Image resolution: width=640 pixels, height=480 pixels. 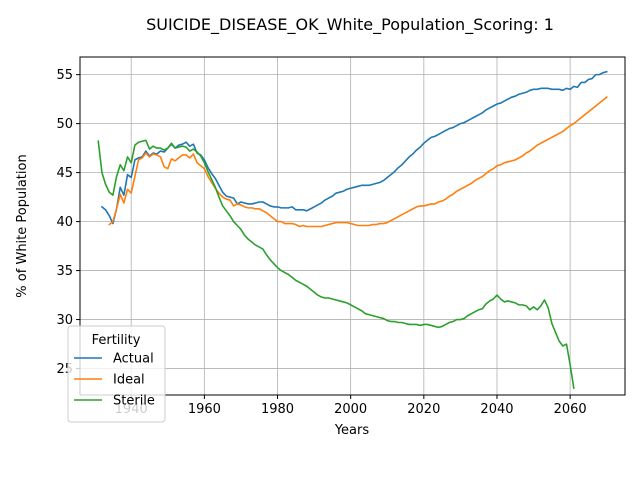 What do you see at coordinates (64, 320) in the screenshot?
I see `y-tick-label: 30` at bounding box center [64, 320].